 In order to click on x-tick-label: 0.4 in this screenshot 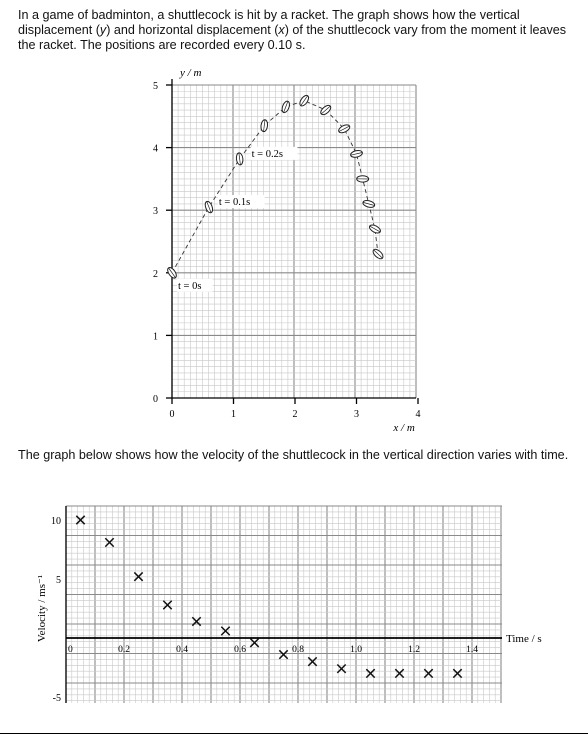, I will do `click(182, 650)`.